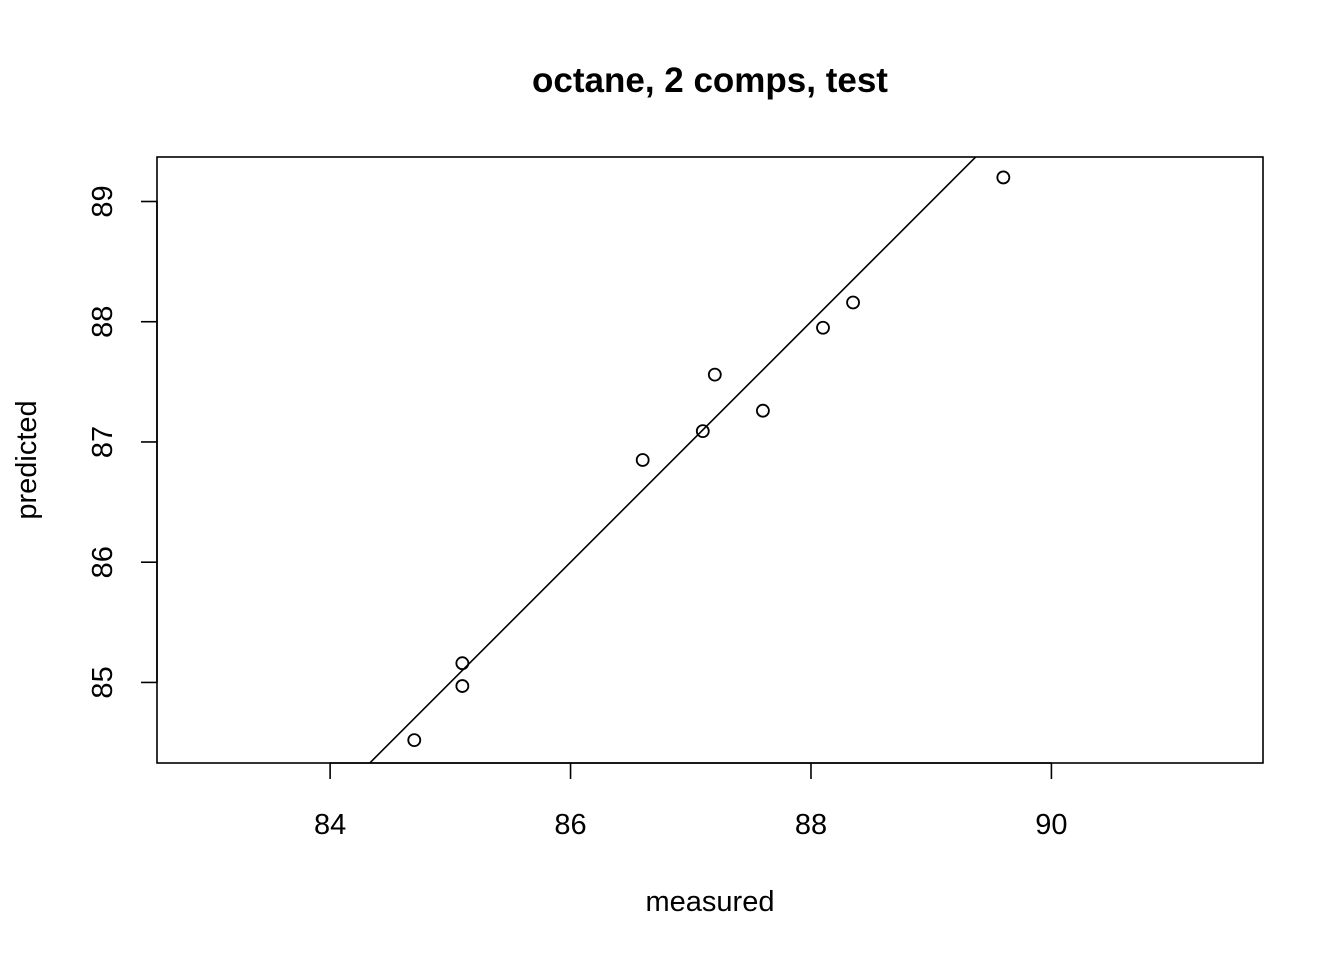 Image resolution: width=1344 pixels, height=960 pixels. Describe the element at coordinates (27, 459) in the screenshot. I see `y-axis-label: predicted` at that location.